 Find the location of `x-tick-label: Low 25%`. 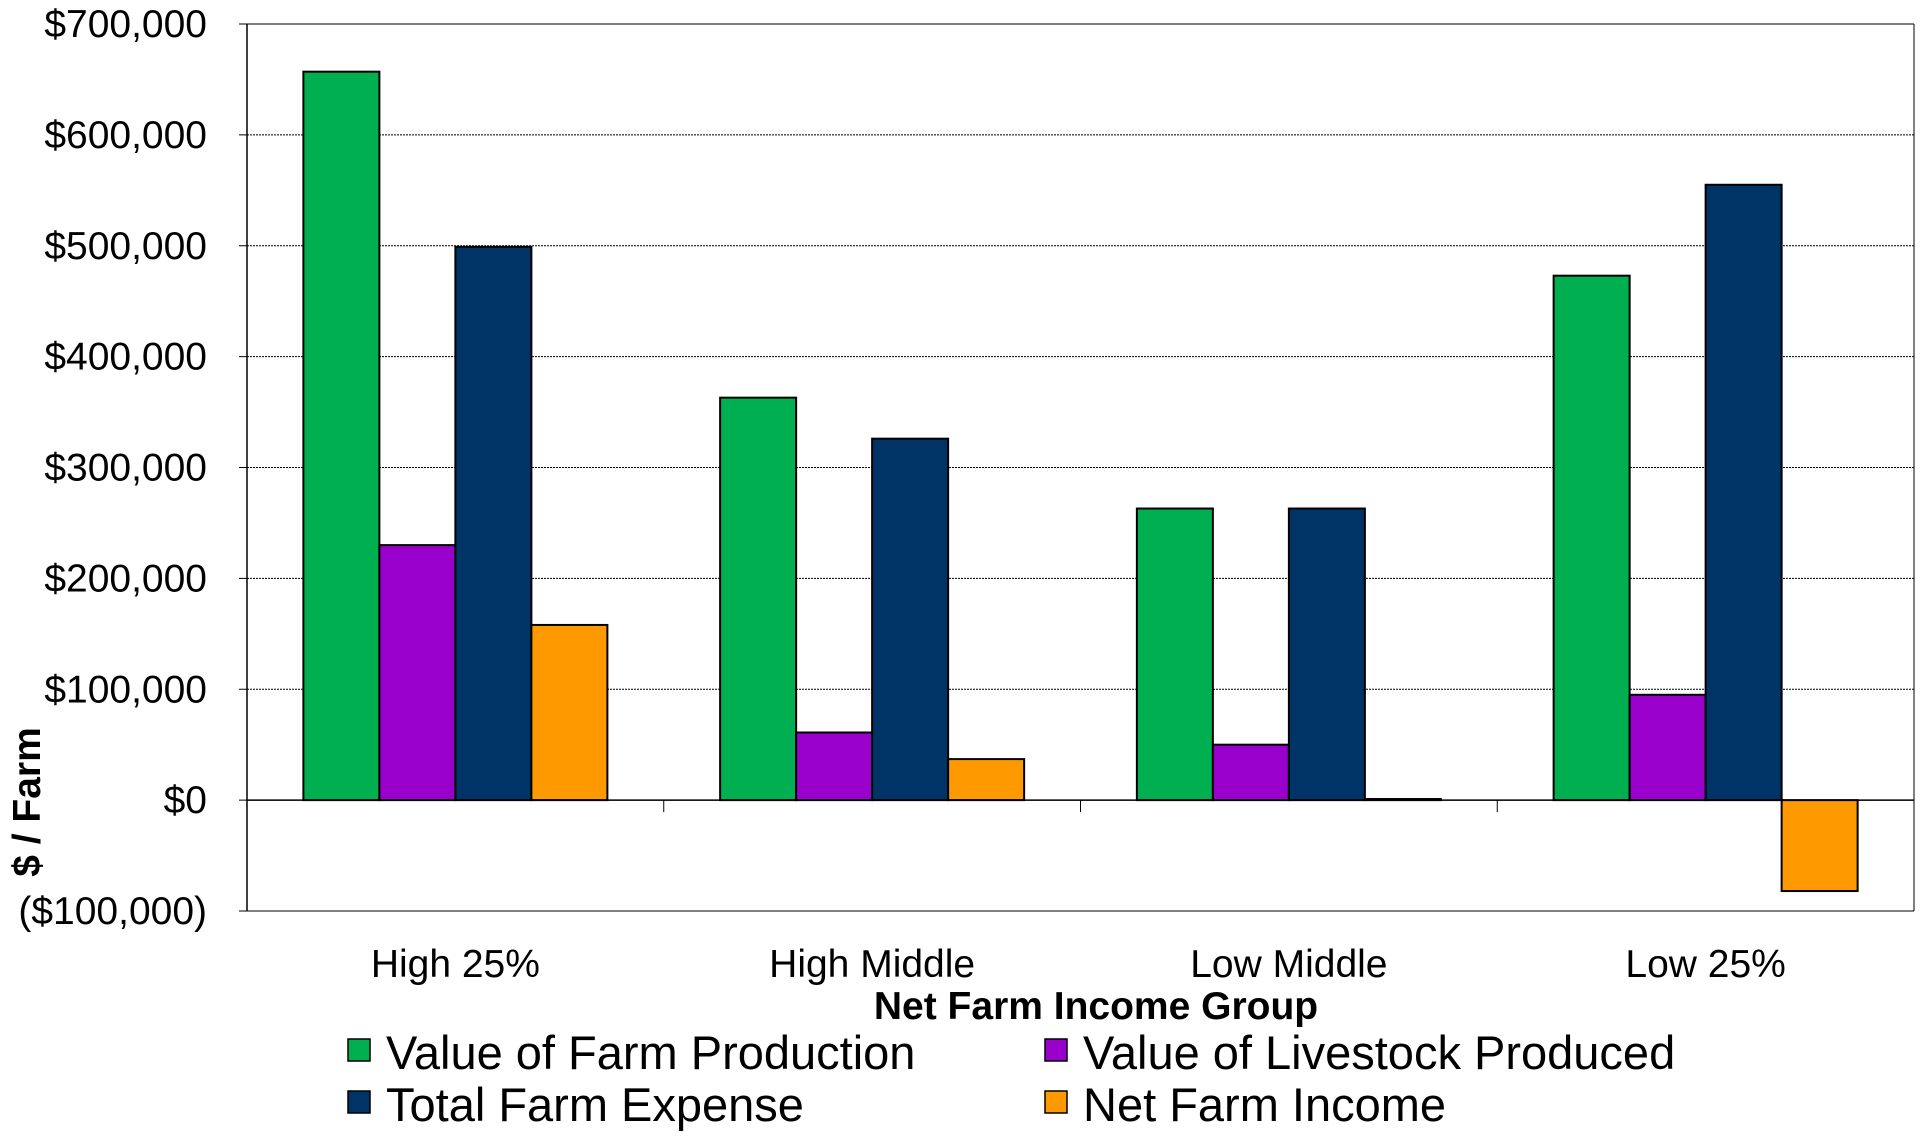

x-tick-label: Low 25% is located at coordinates (1705, 964).